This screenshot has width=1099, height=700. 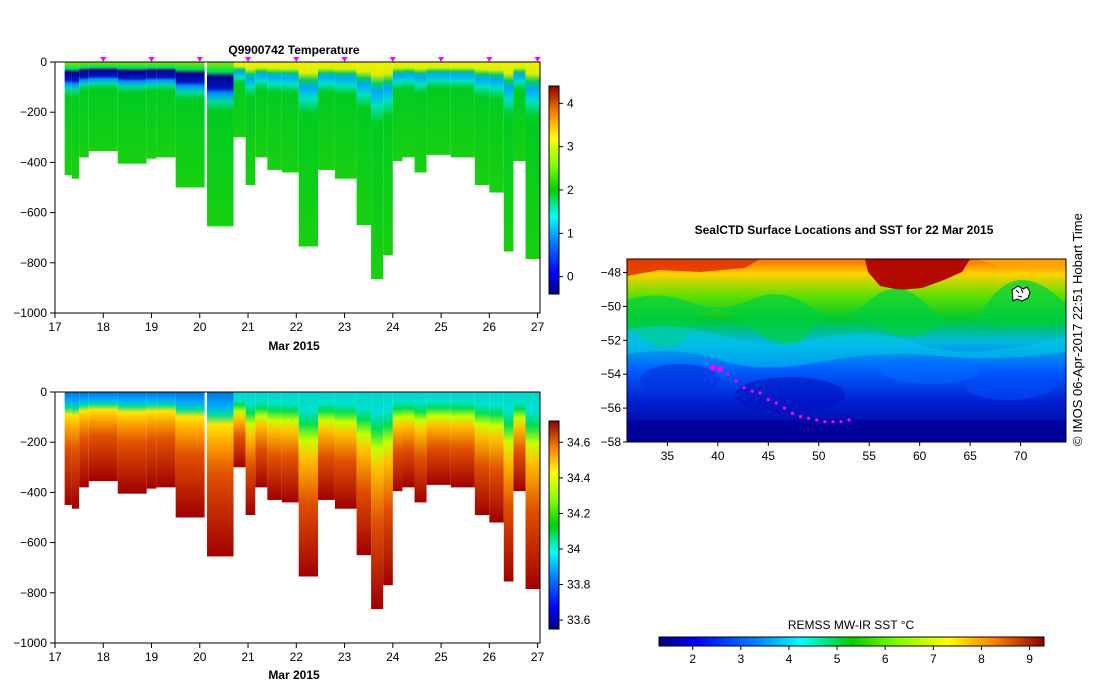 I want to click on colorbar-tick-label: 33.6, so click(x=579, y=620).